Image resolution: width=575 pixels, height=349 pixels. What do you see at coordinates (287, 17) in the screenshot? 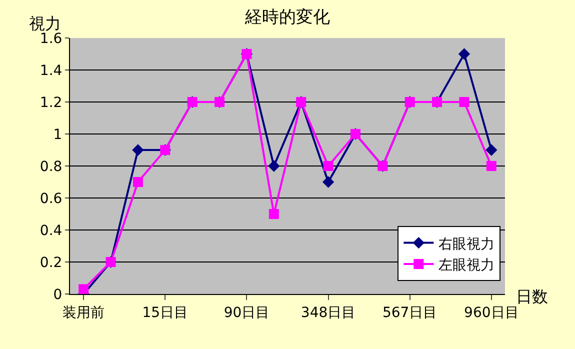
I see `chart-title: 経時的変化` at bounding box center [287, 17].